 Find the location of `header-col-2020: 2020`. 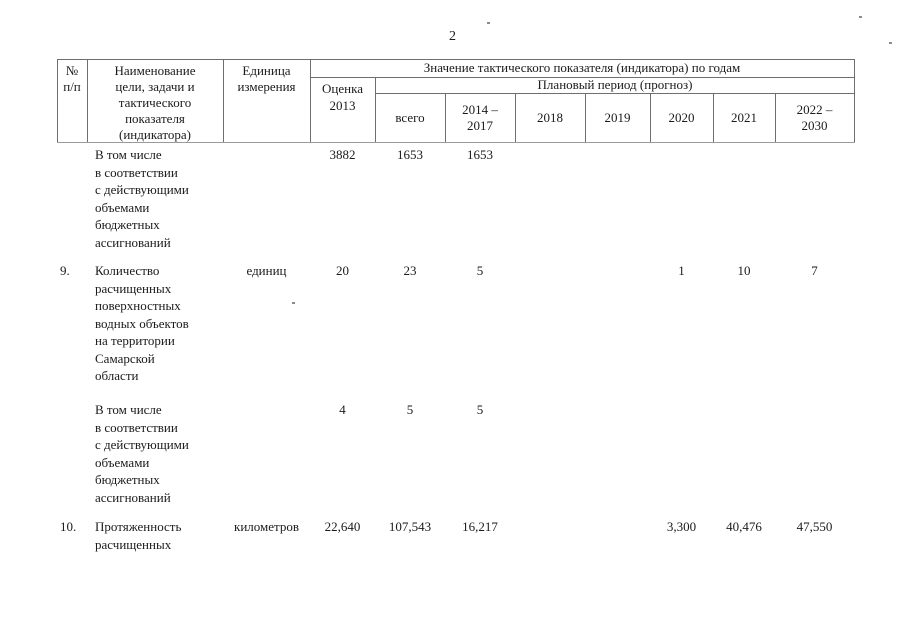

header-col-2020: 2020 is located at coordinates (681, 117).